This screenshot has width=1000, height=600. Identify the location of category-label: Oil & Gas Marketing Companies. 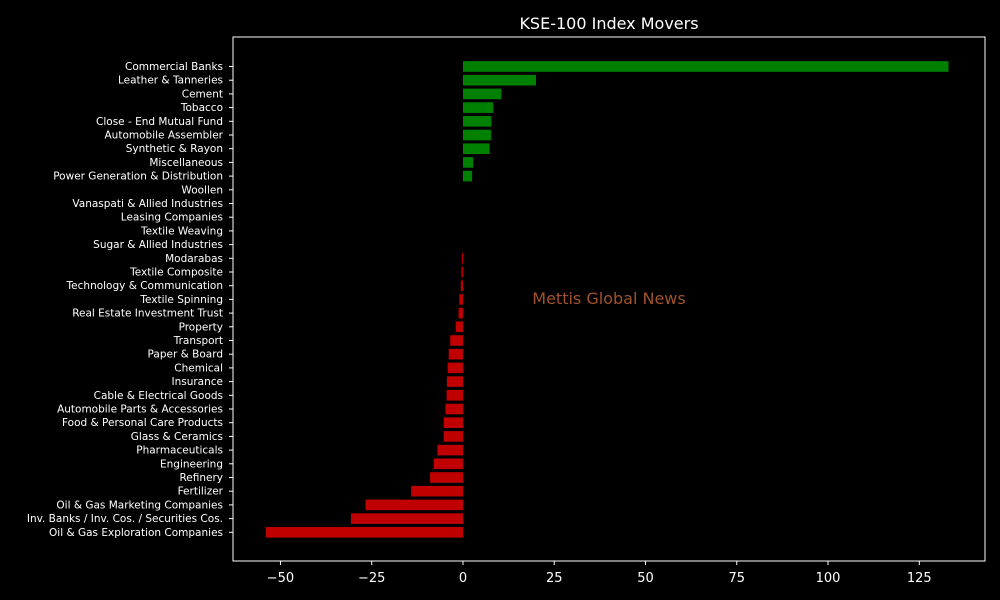
(139, 505).